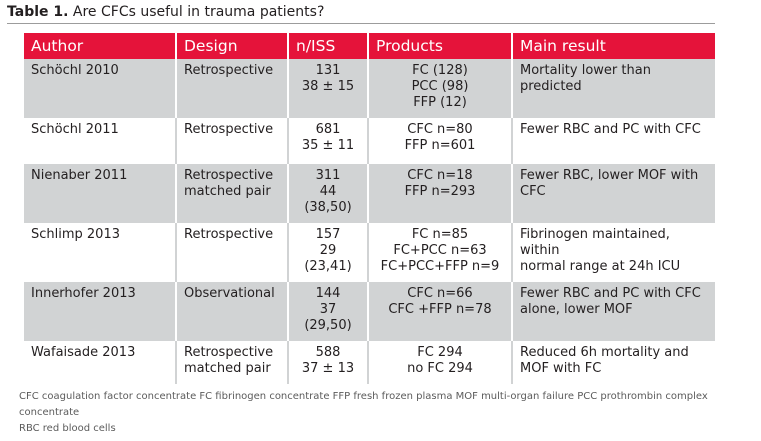 This screenshot has height=441, width=761. Describe the element at coordinates (100, 252) in the screenshot. I see `author-cell: Schlimp 2013` at that location.